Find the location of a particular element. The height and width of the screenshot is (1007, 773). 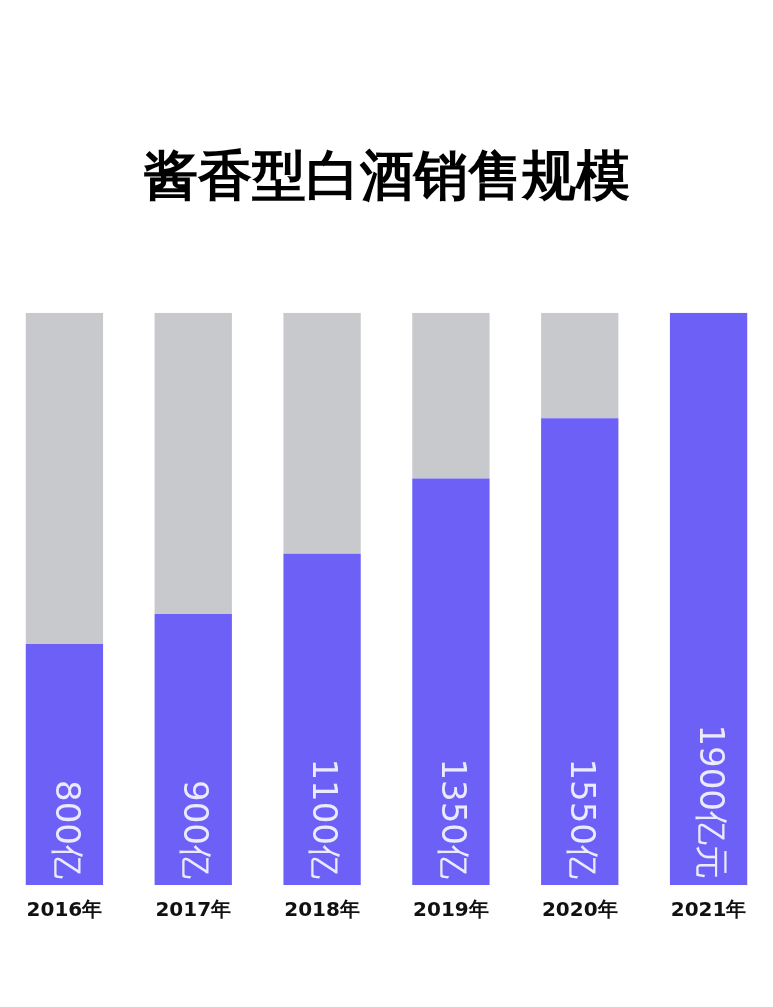

x-tick-label: 2019年 is located at coordinates (451, 909).